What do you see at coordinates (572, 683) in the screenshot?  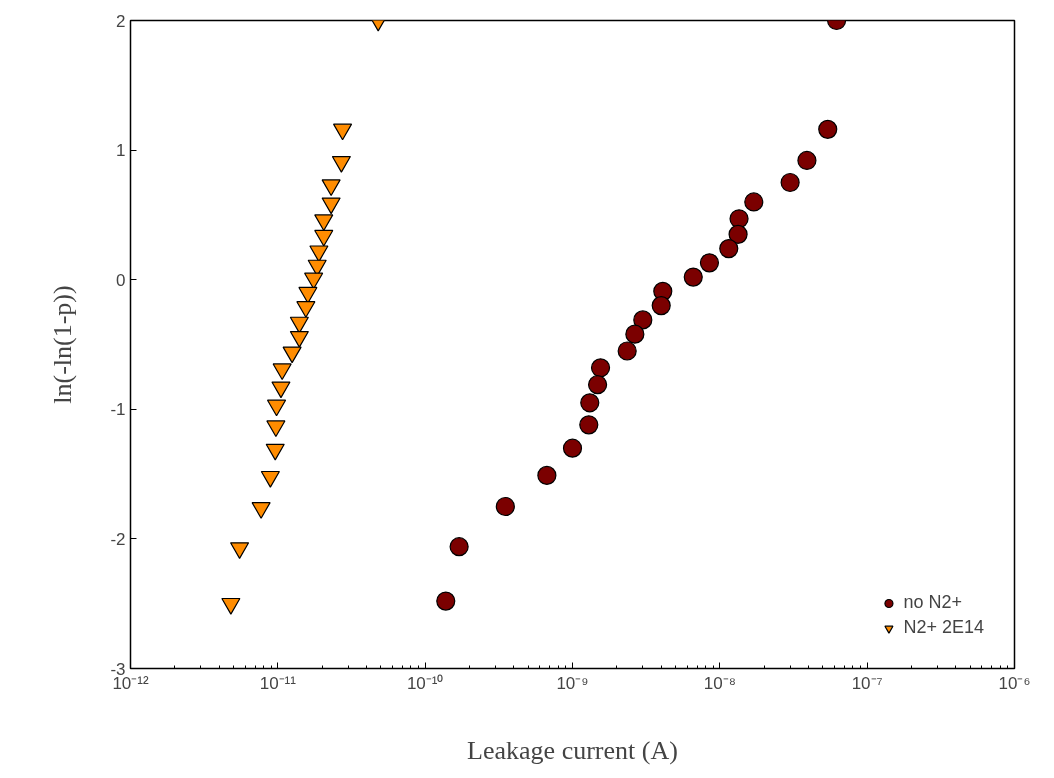 I see `x-tick-label: 10⁻⁹` at bounding box center [572, 683].